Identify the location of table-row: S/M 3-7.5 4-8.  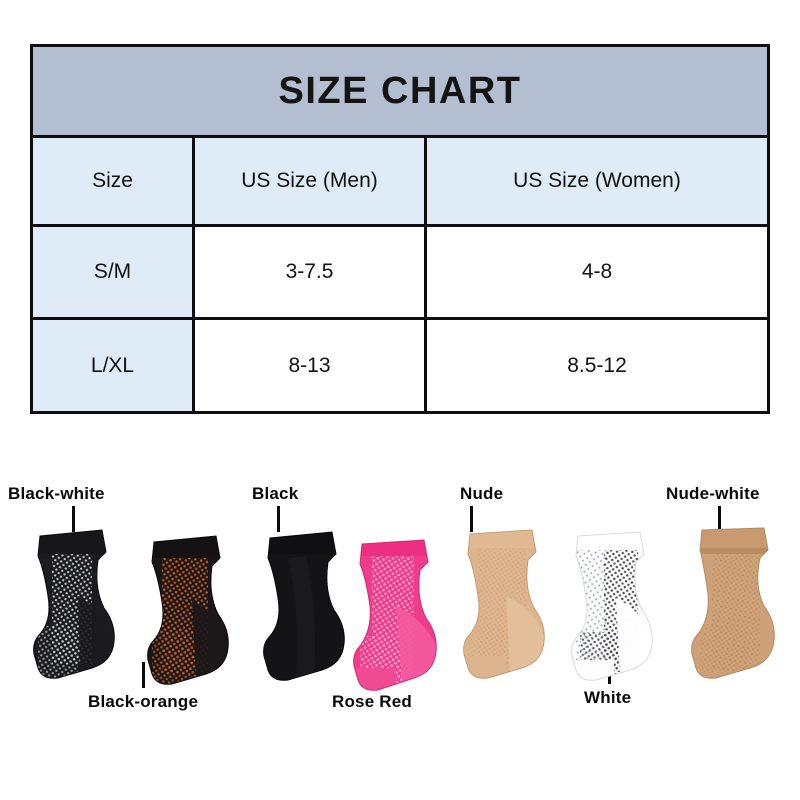
(400, 273).